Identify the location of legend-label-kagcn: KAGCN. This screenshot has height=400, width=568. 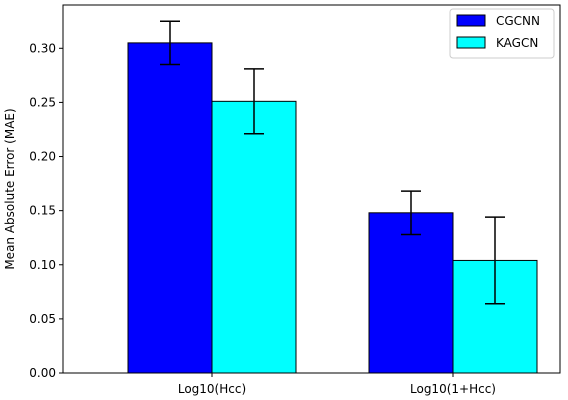
(517, 43).